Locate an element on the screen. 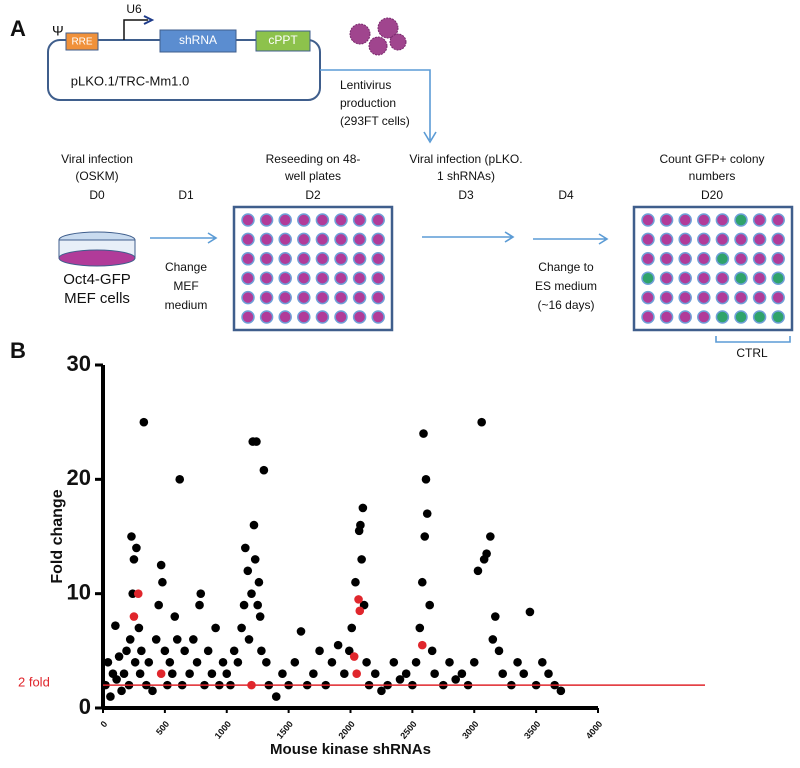 This screenshot has height=768, width=800. cells-text: Oct4-GFP is located at coordinates (97, 279).